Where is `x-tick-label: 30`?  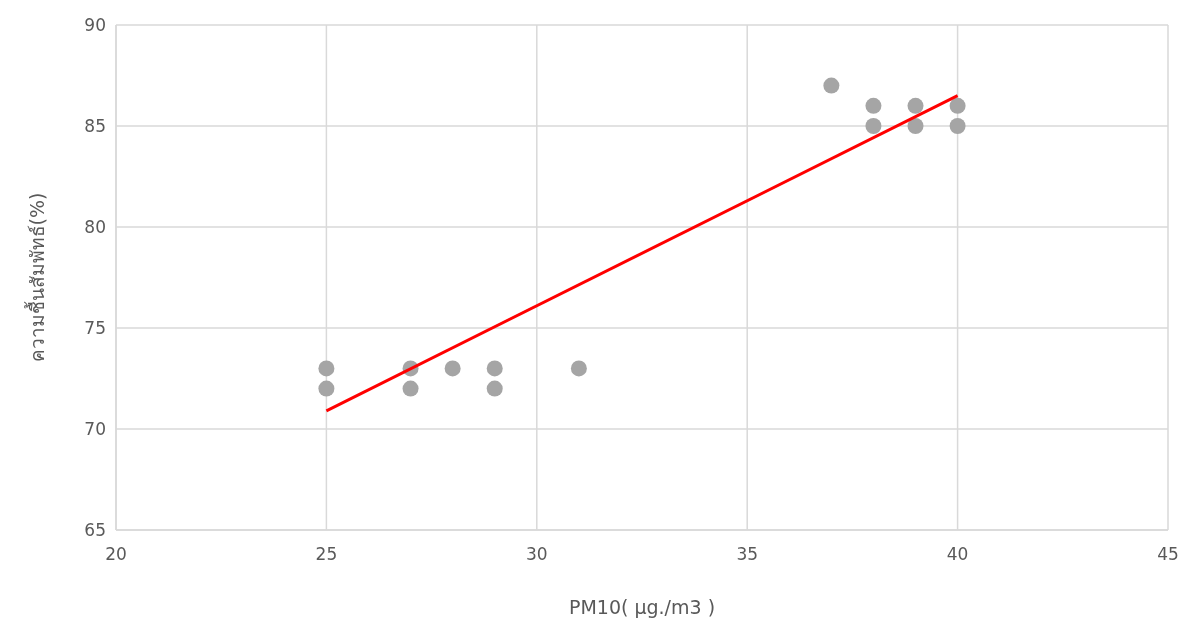
x-tick-label: 30 is located at coordinates (536, 554).